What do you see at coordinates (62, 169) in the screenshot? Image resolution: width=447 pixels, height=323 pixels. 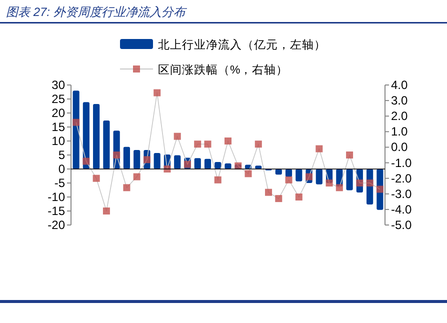 I see `y-tick-label: 0` at bounding box center [62, 169].